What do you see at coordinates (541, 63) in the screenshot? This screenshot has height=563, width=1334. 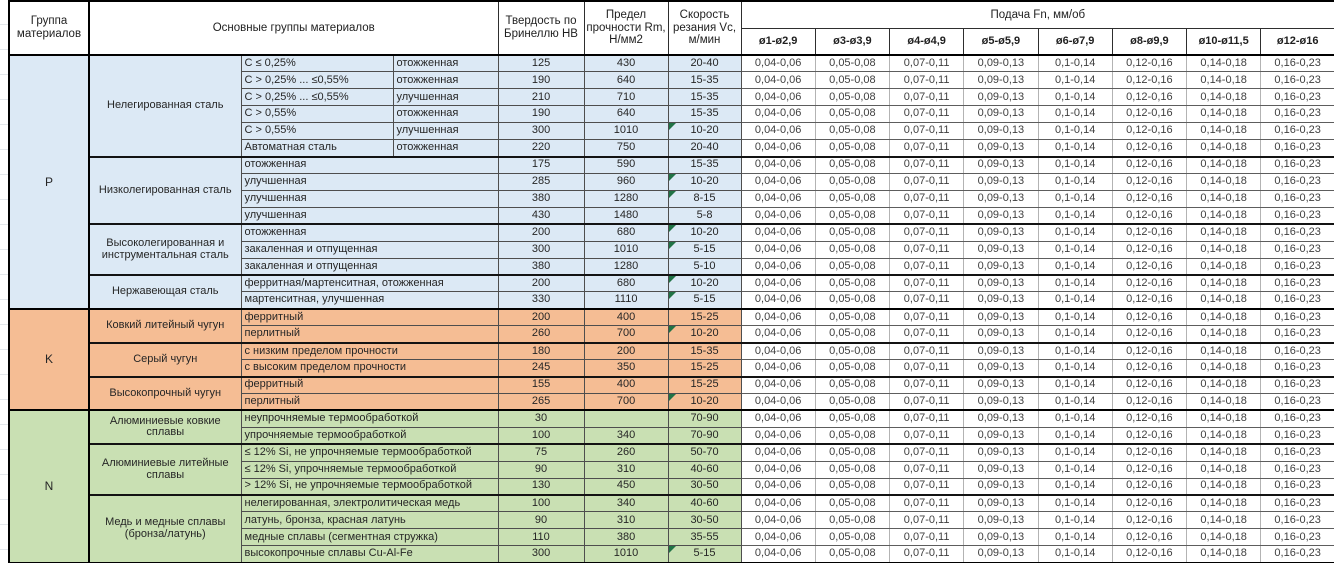 I see `hb-value-cell: 125` at bounding box center [541, 63].